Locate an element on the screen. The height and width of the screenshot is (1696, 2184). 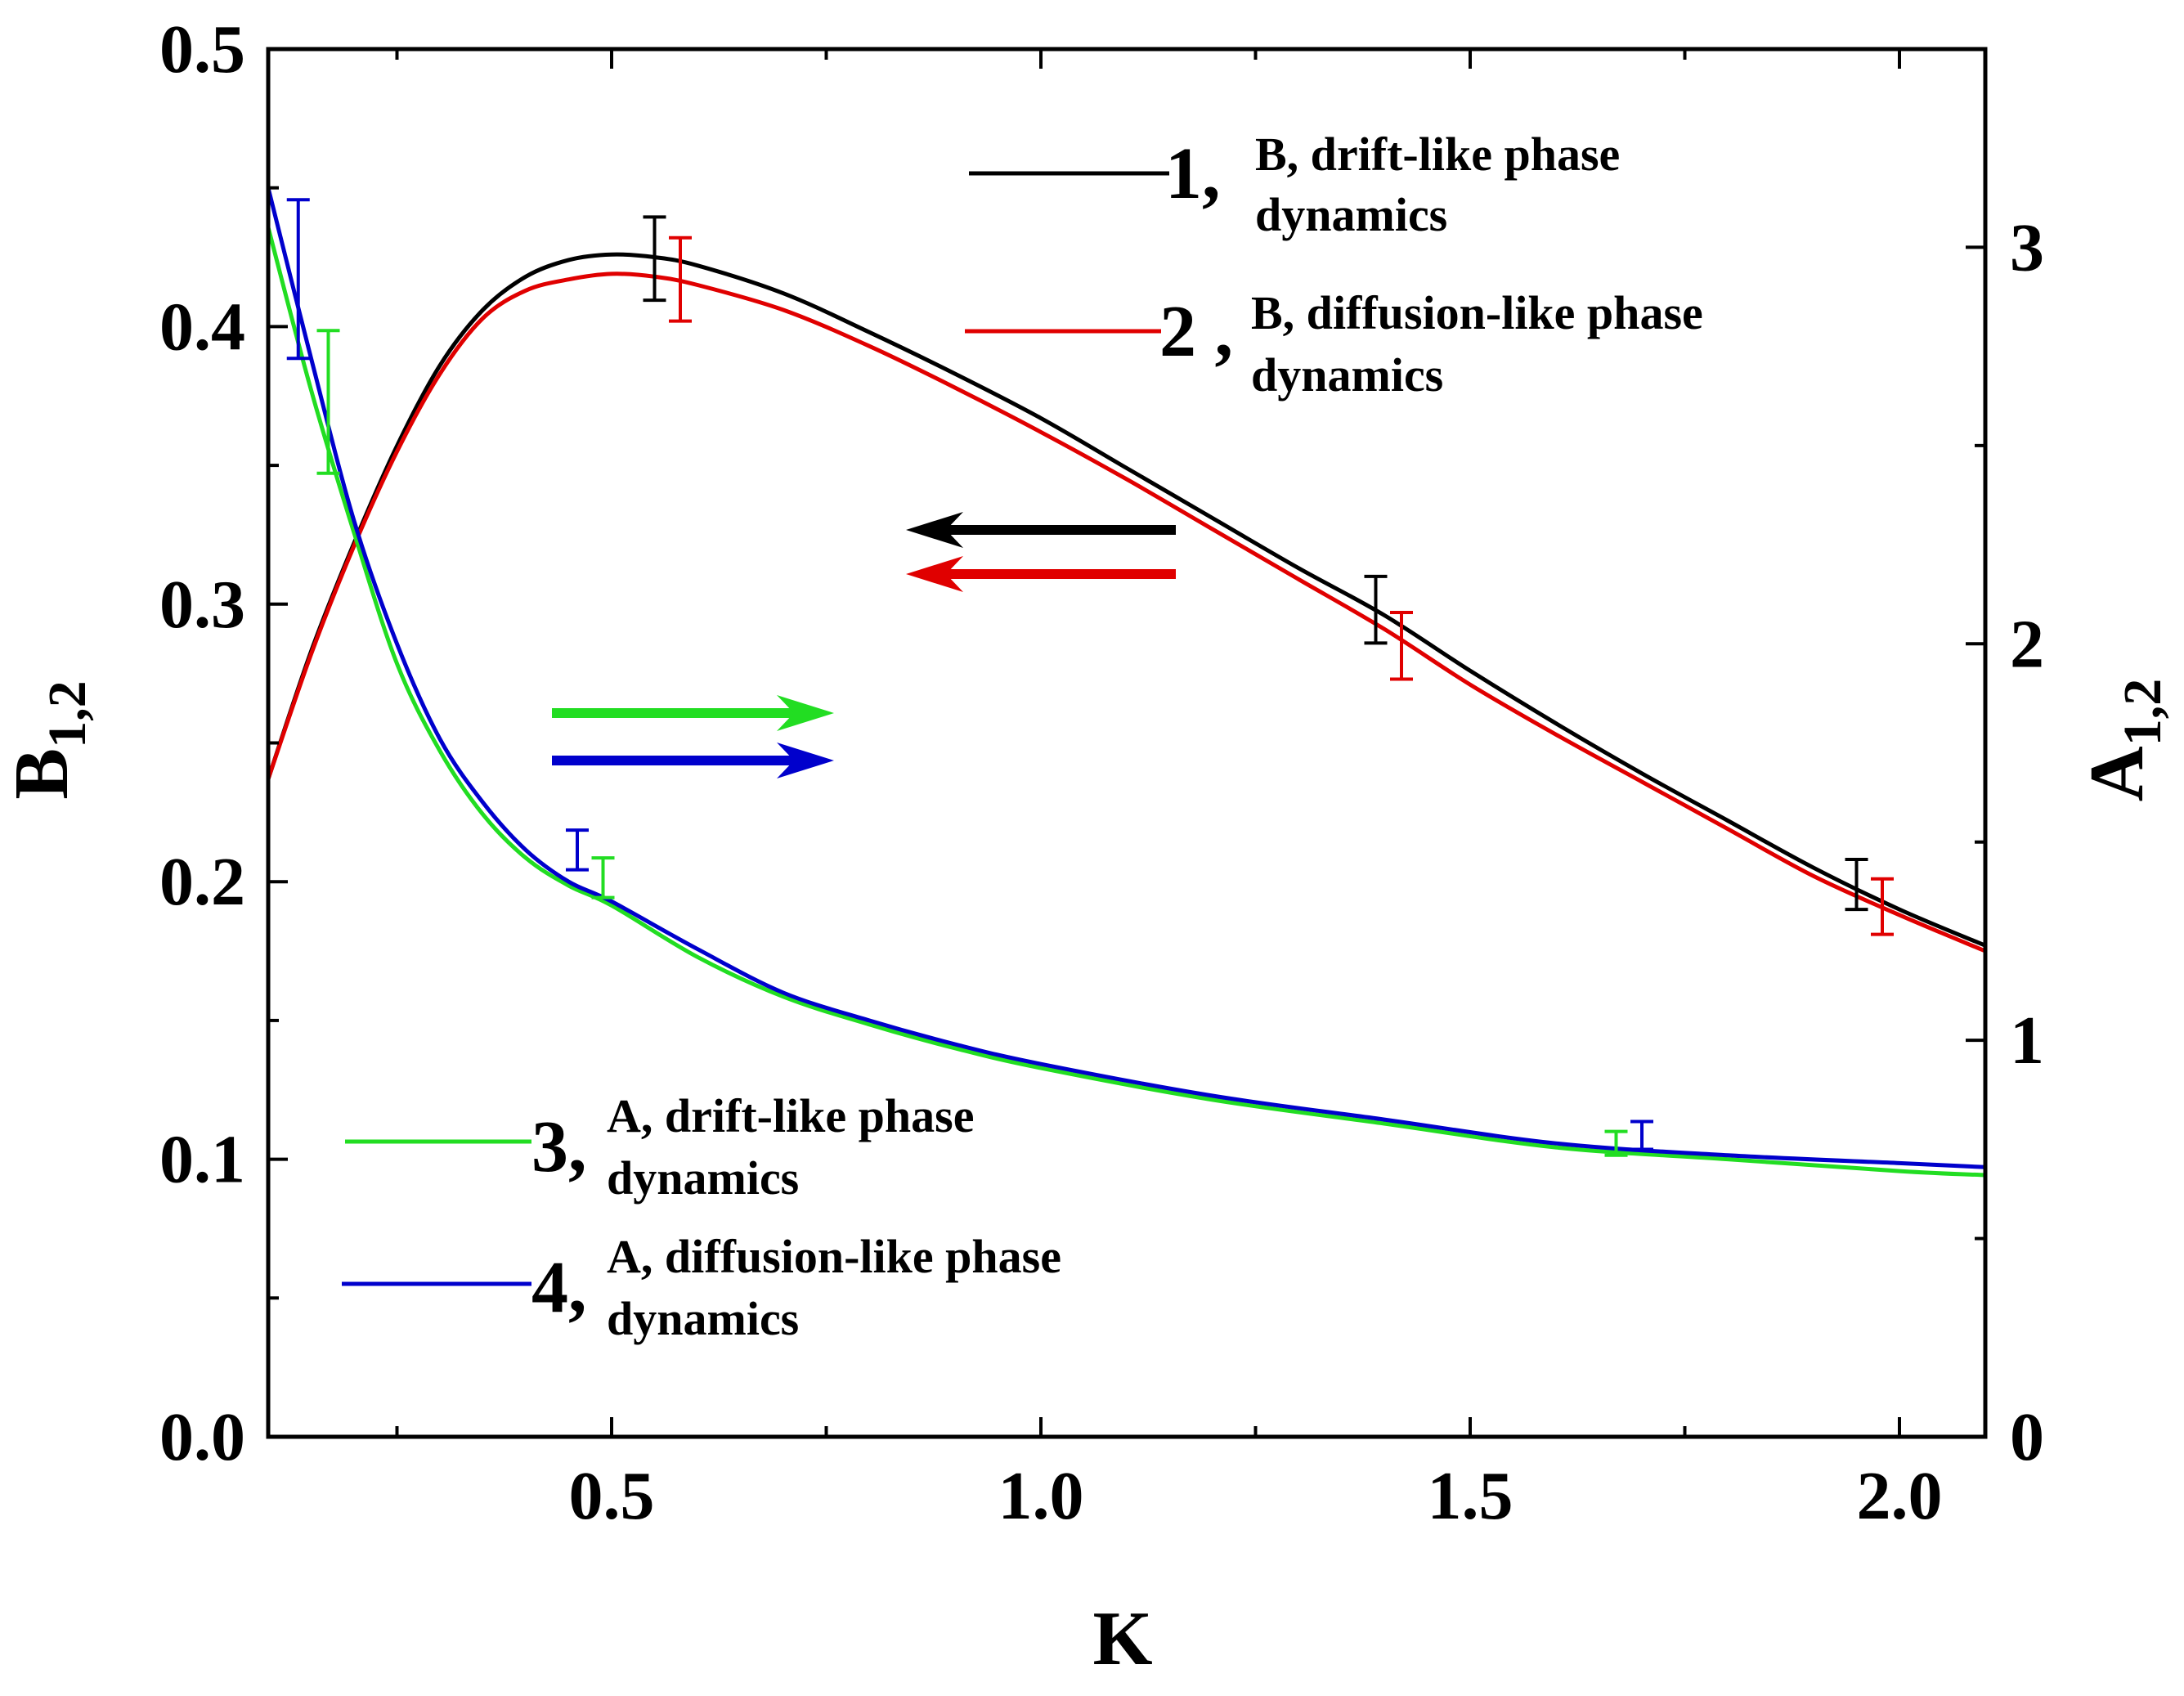
y-right-title-sub: 1,2 is located at coordinates (2143, 713).